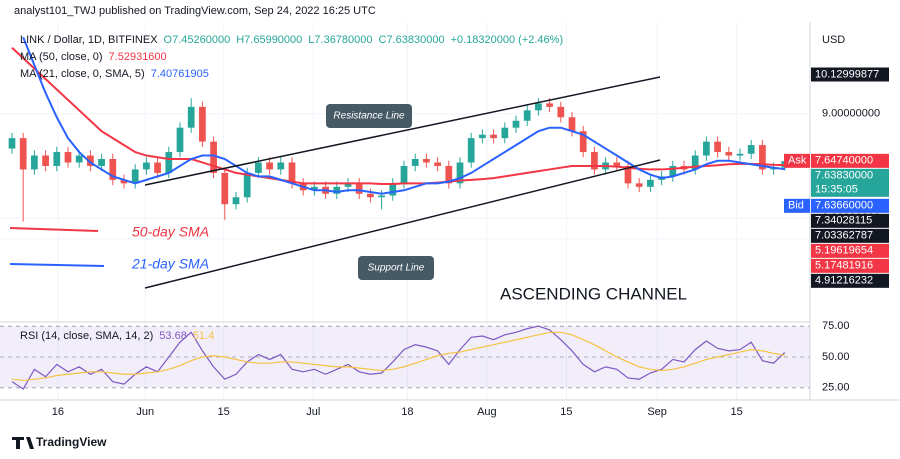 The height and width of the screenshot is (459, 900). Describe the element at coordinates (61, 57) in the screenshot. I see `ma-legend-name: MA (50, close, 0)` at that location.